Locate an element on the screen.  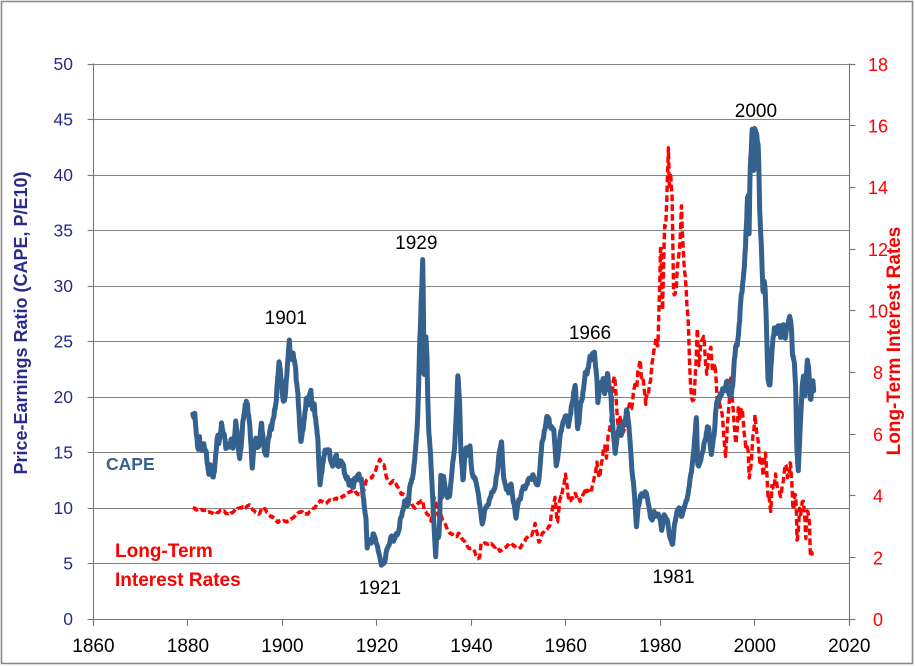
svg-text: 12 is located at coordinates (878, 250).